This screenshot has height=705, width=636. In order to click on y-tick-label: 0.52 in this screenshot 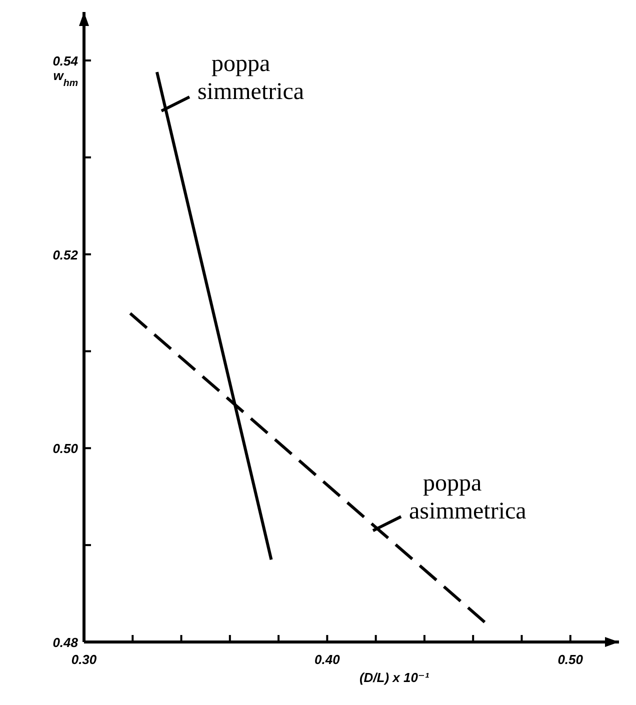, I will do `click(65, 254)`.